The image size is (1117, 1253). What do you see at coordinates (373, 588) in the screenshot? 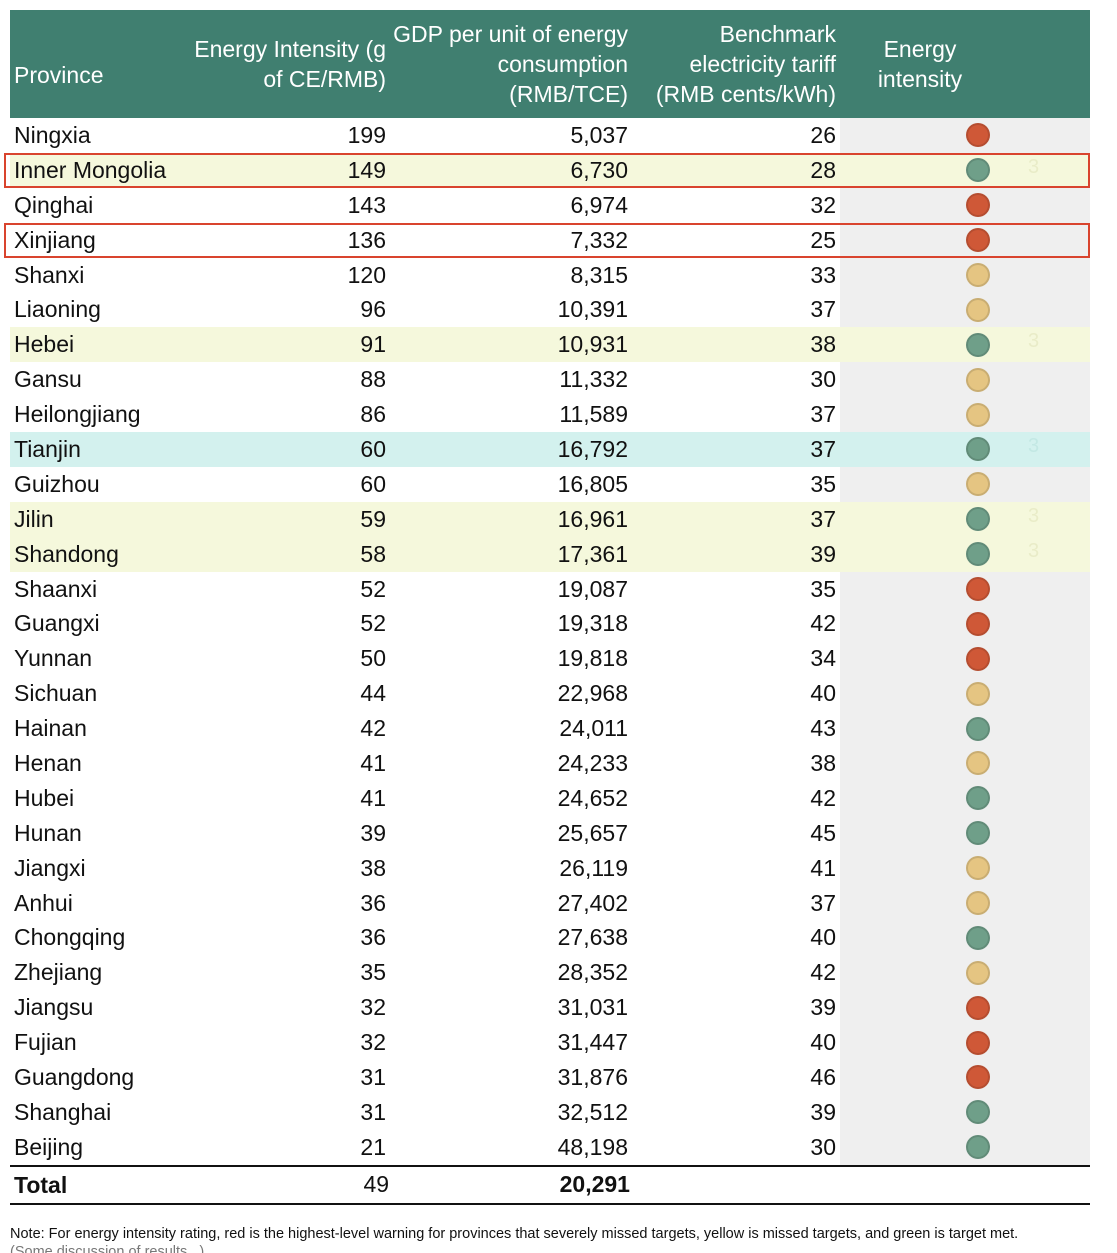
I see `energy-intensity-cell: 52` at bounding box center [373, 588].